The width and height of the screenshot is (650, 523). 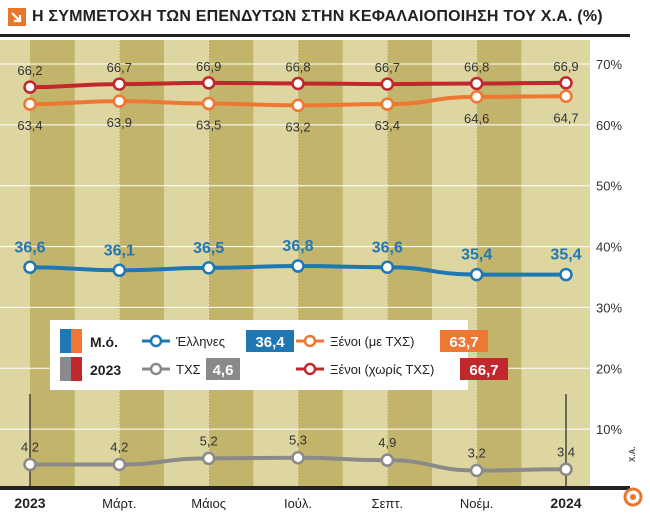 What do you see at coordinates (119, 250) in the screenshot?
I see `data-label-greeks: 36,1` at bounding box center [119, 250].